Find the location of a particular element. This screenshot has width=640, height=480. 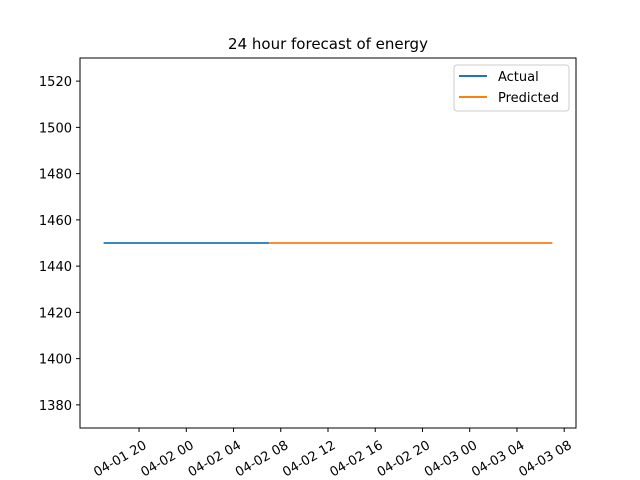

legend-label-actual: Actual is located at coordinates (518, 77).